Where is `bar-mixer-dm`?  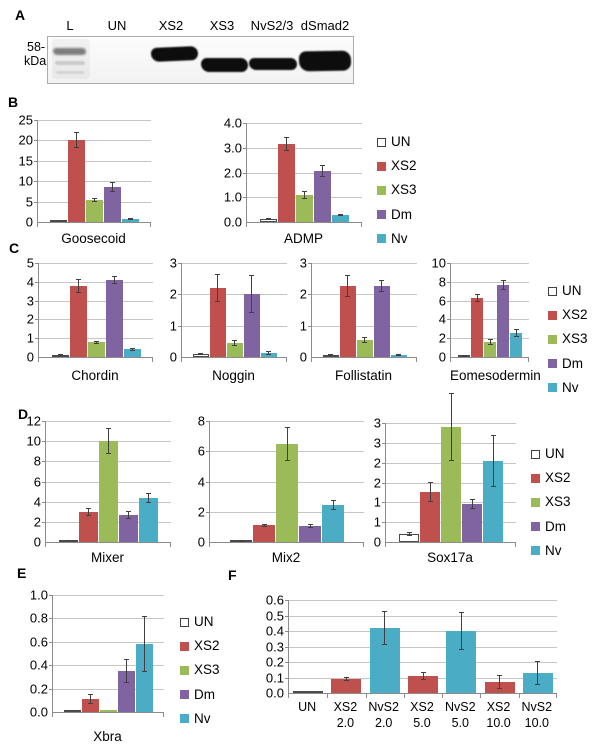
bar-mixer-dm is located at coordinates (128, 528).